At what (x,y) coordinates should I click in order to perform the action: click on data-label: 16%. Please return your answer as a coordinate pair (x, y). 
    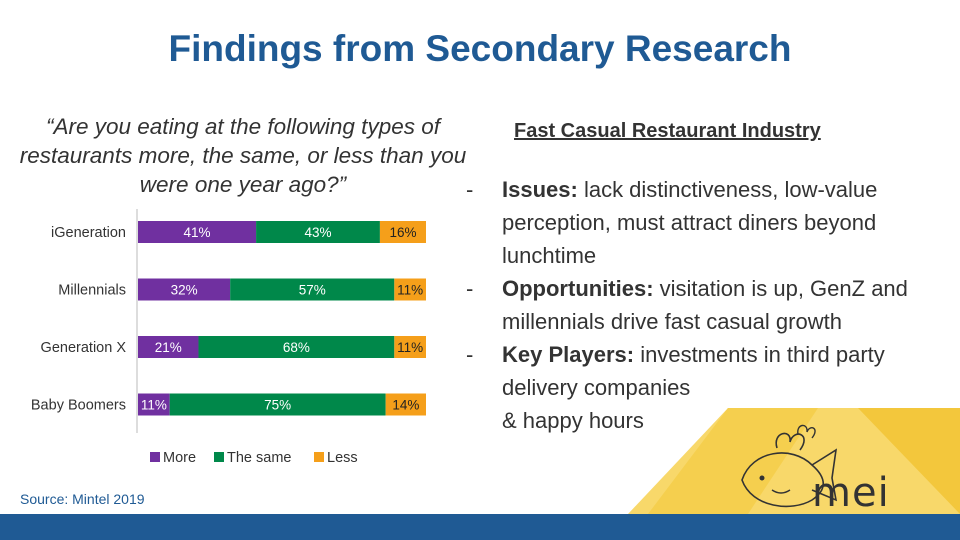
    Looking at the image, I should click on (402, 232).